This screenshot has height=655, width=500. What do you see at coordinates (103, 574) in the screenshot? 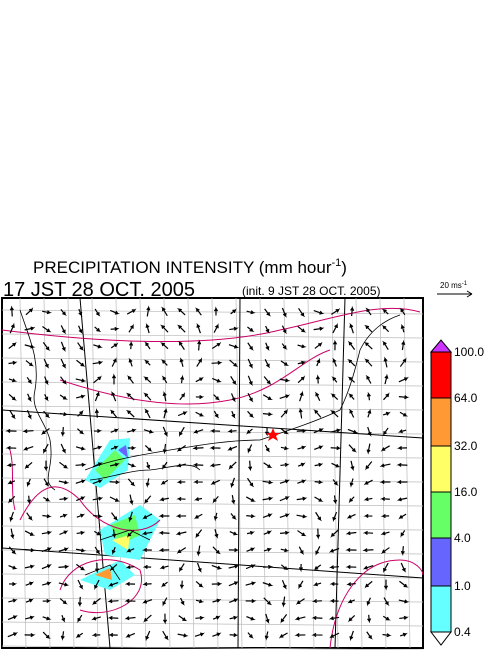
I see `precip-area` at bounding box center [103, 574].